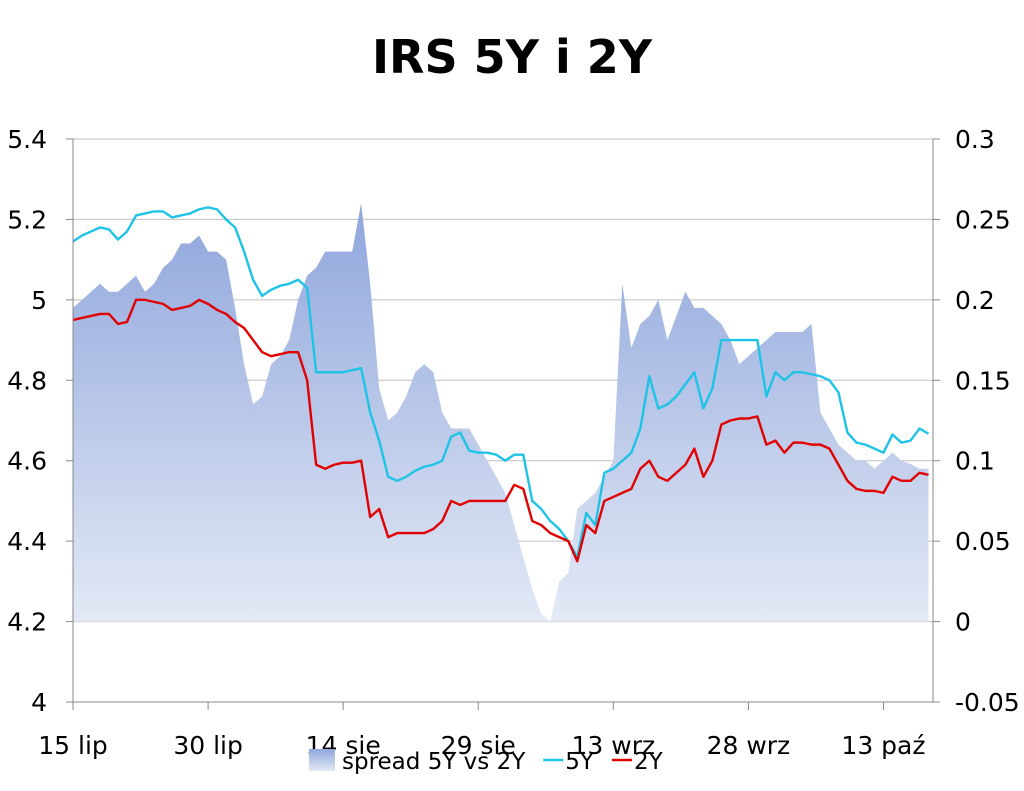  What do you see at coordinates (73, 745) in the screenshot?
I see `x-tick-label: 15 lip` at bounding box center [73, 745].